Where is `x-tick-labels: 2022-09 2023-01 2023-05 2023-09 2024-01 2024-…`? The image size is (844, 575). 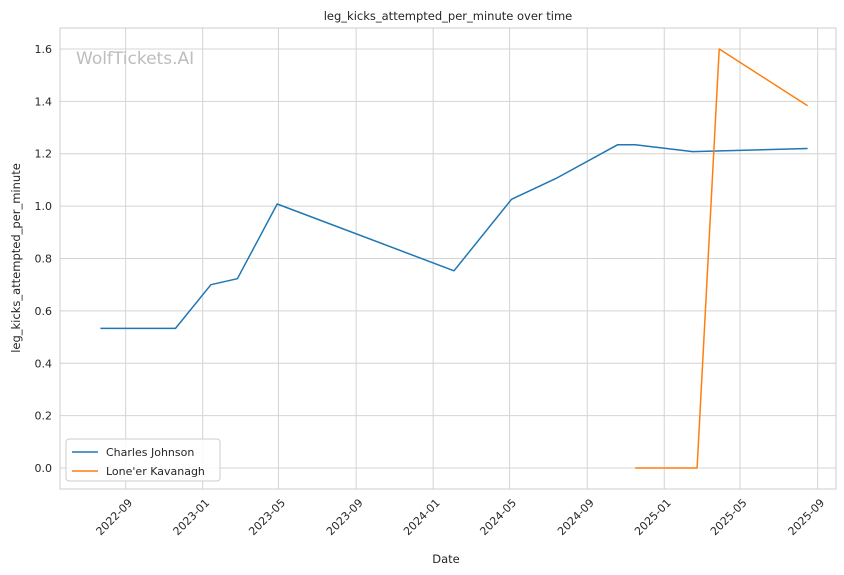 x-tick-labels: 2022-09 2023-01 2023-05 2023-09 2024-01 2024-… is located at coordinates (461, 517).